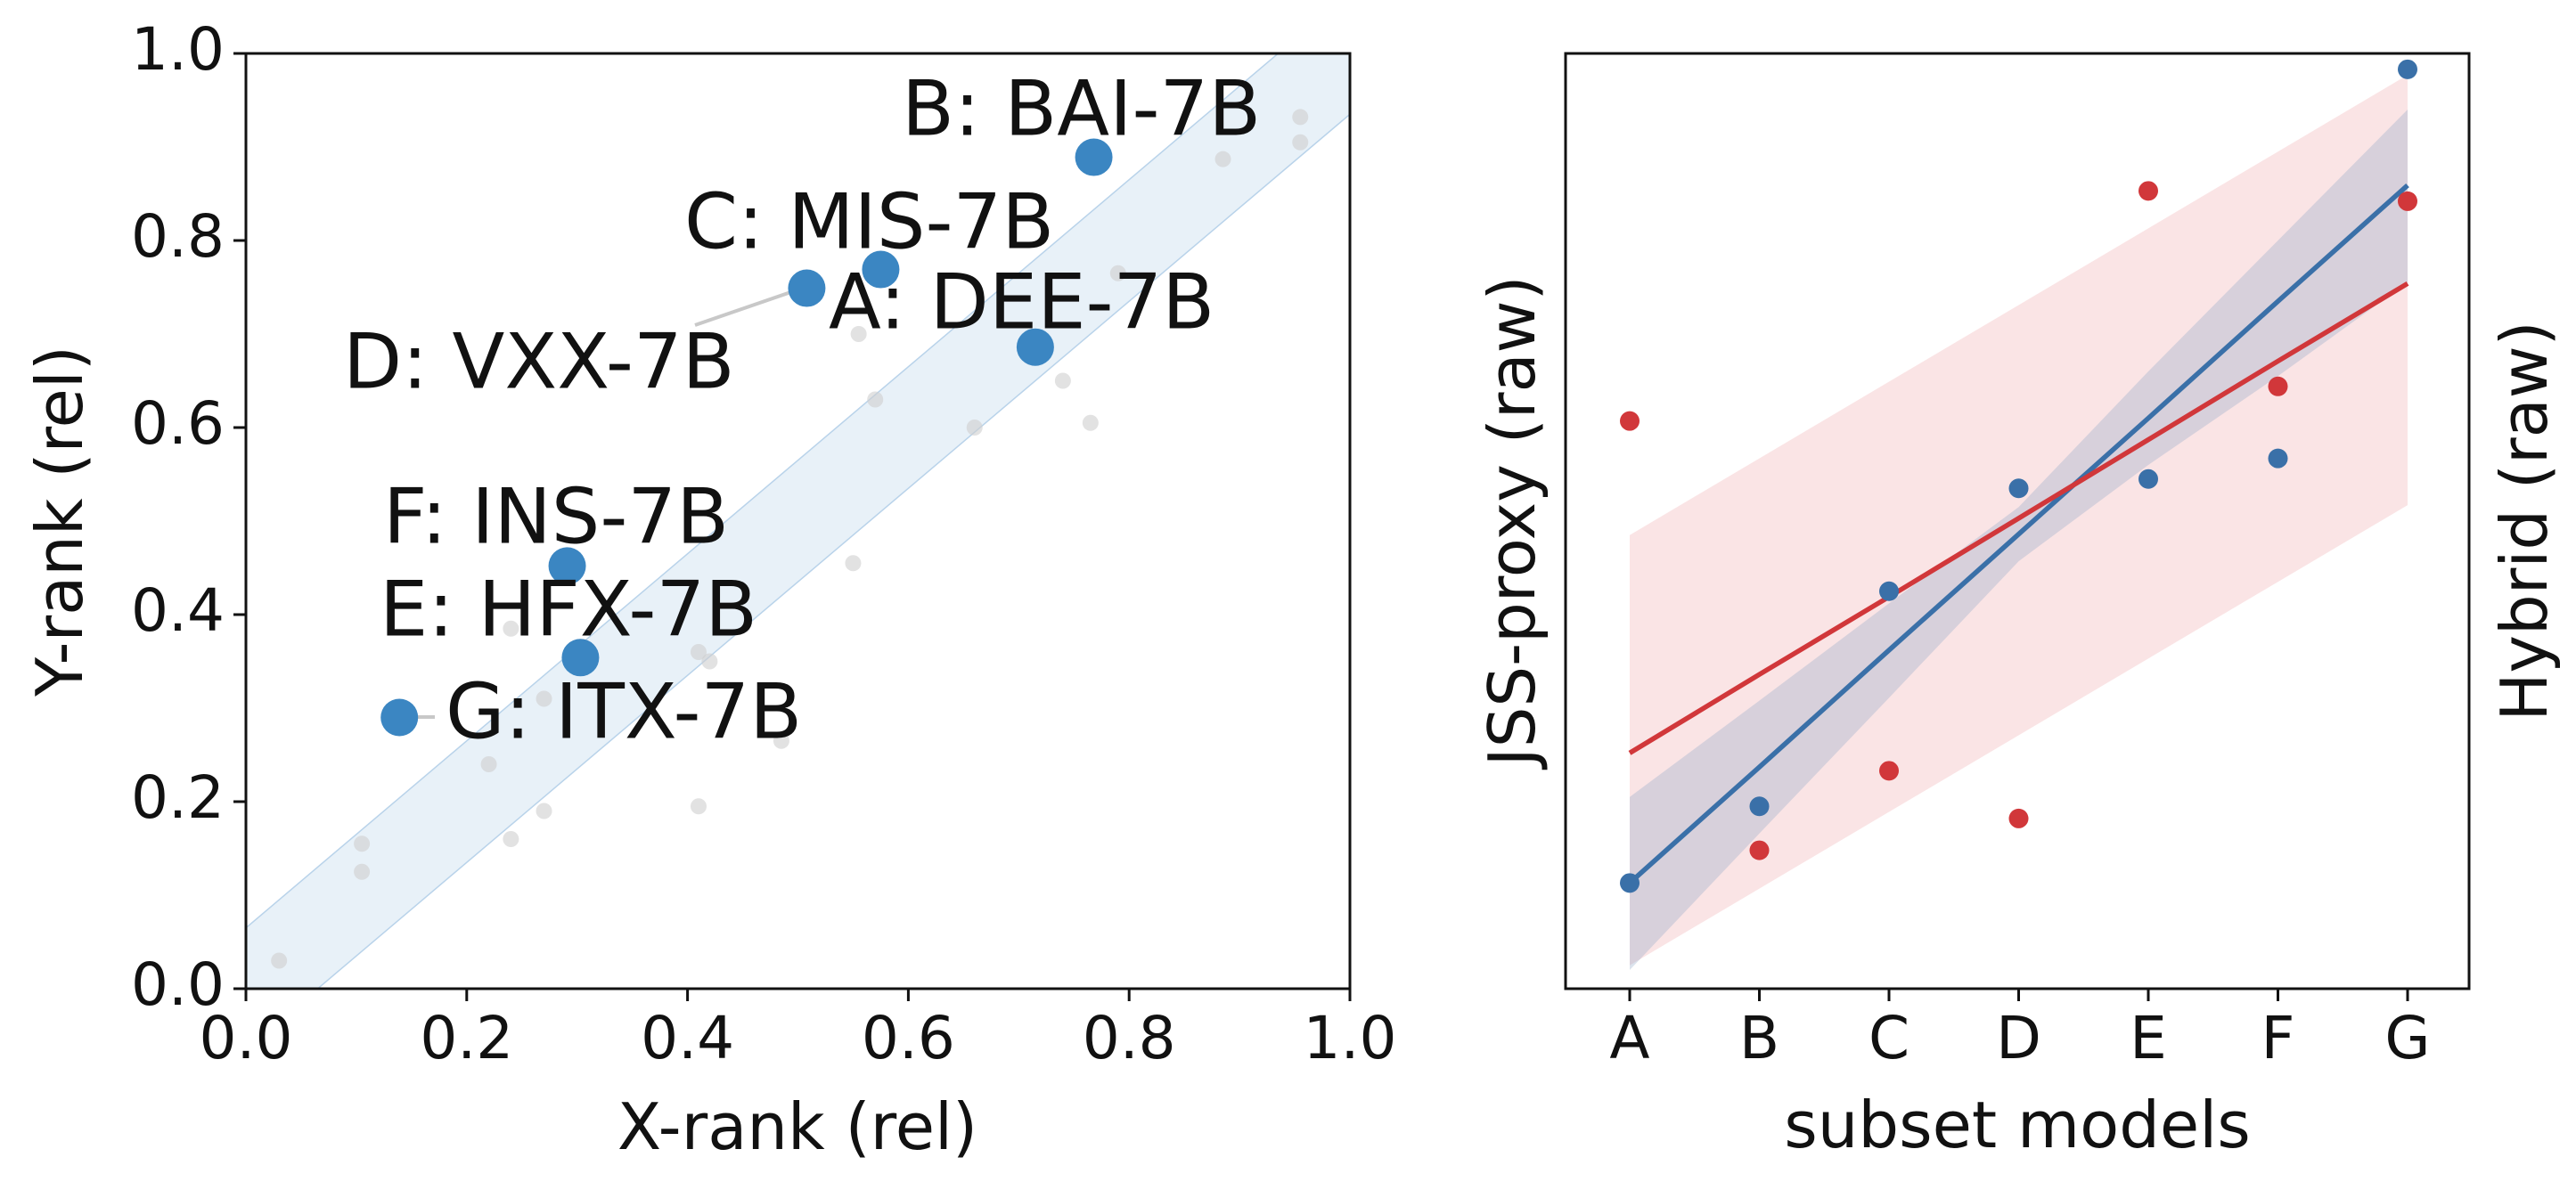 The height and width of the screenshot is (1190, 2576). Describe the element at coordinates (2407, 1038) in the screenshot. I see `category-tick-label: G` at that location.